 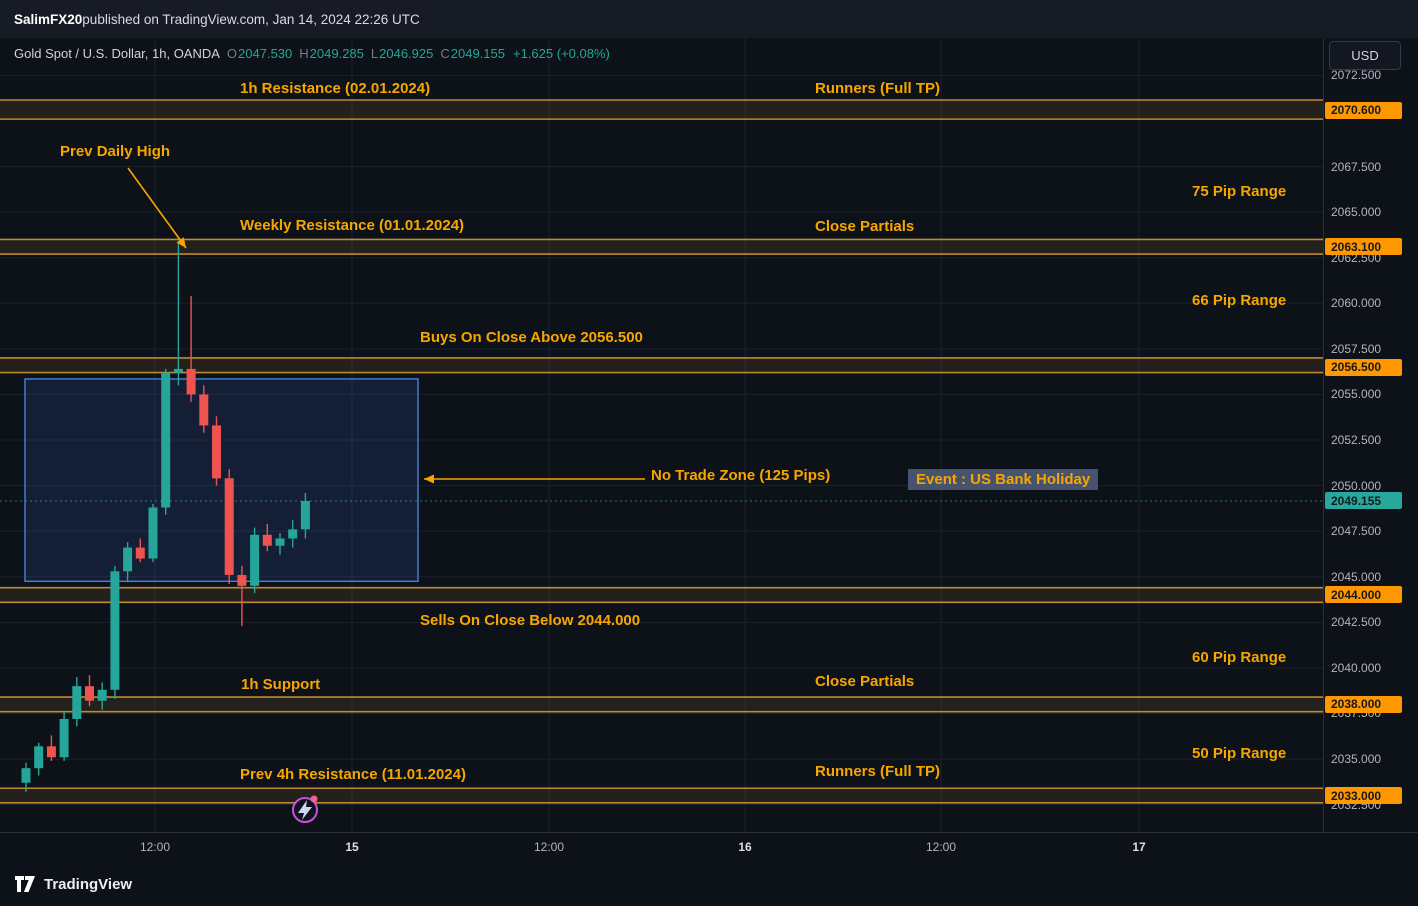 What do you see at coordinates (1356, 166) in the screenshot?
I see `price-tick: 2067.500` at bounding box center [1356, 166].